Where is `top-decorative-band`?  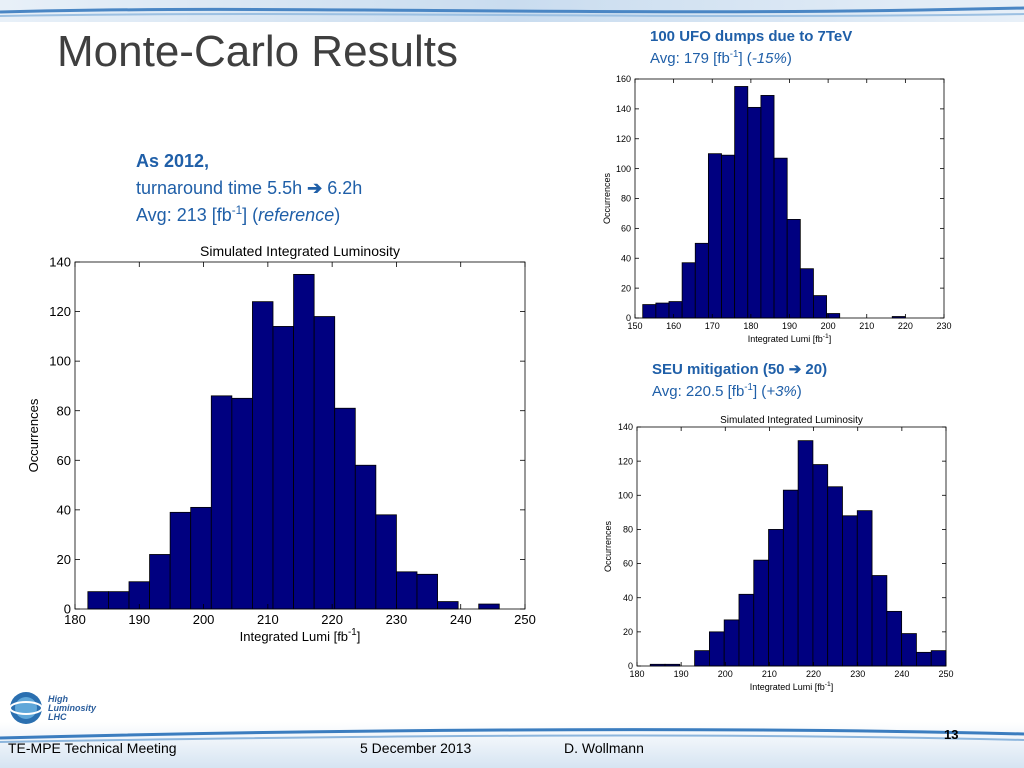 top-decorative-band is located at coordinates (512, 11).